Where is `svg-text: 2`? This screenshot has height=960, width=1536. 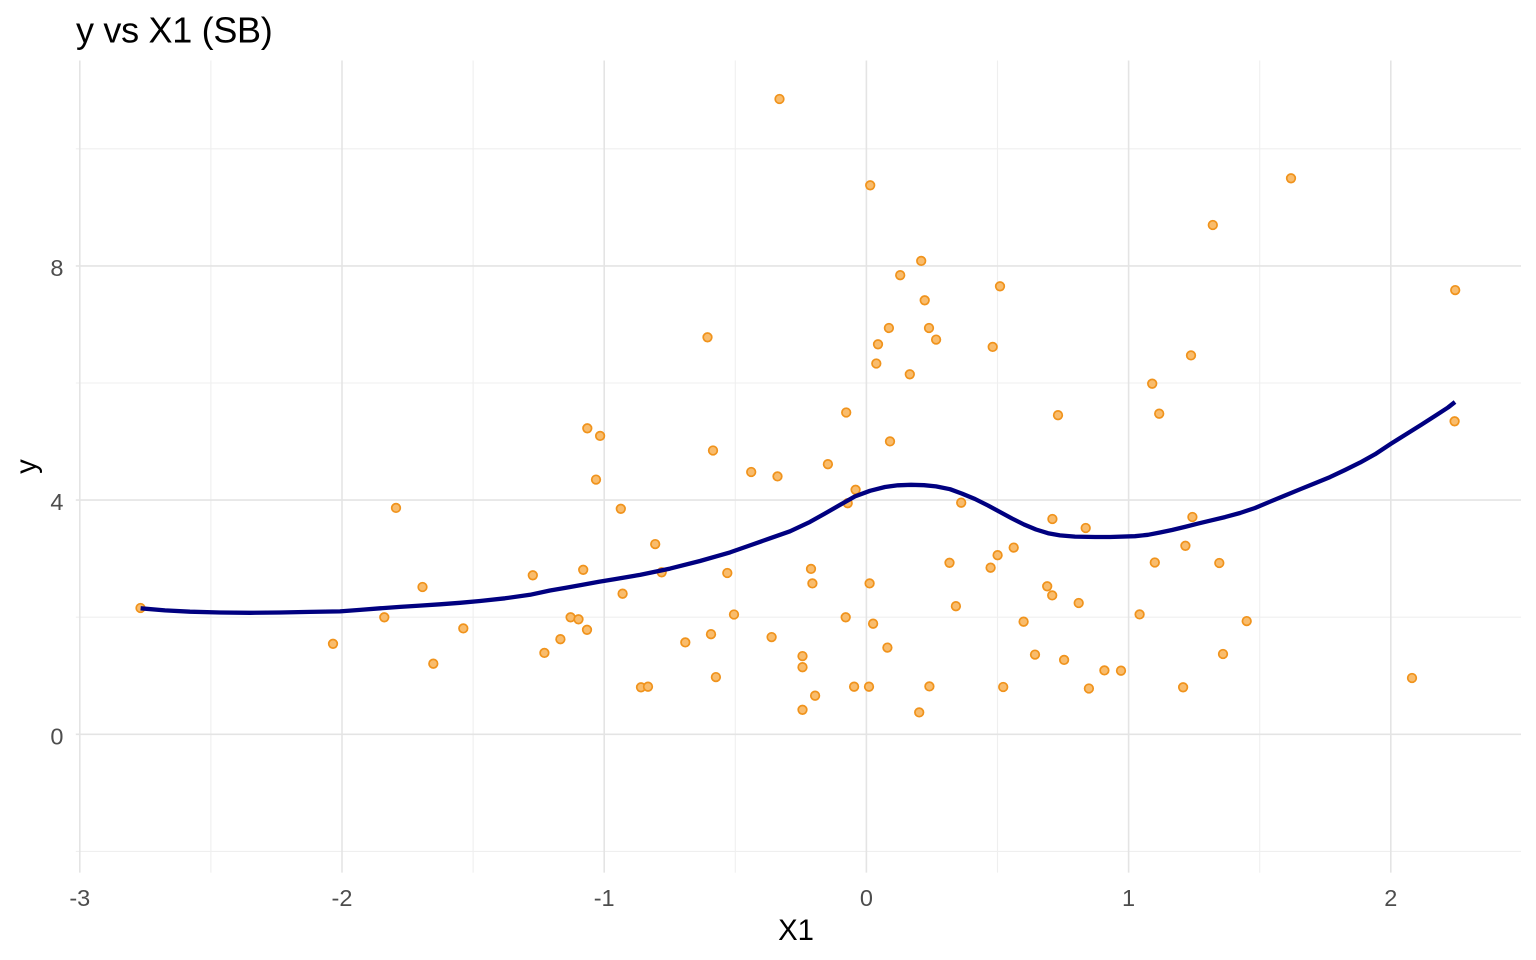
svg-text: 2 is located at coordinates (1390, 898).